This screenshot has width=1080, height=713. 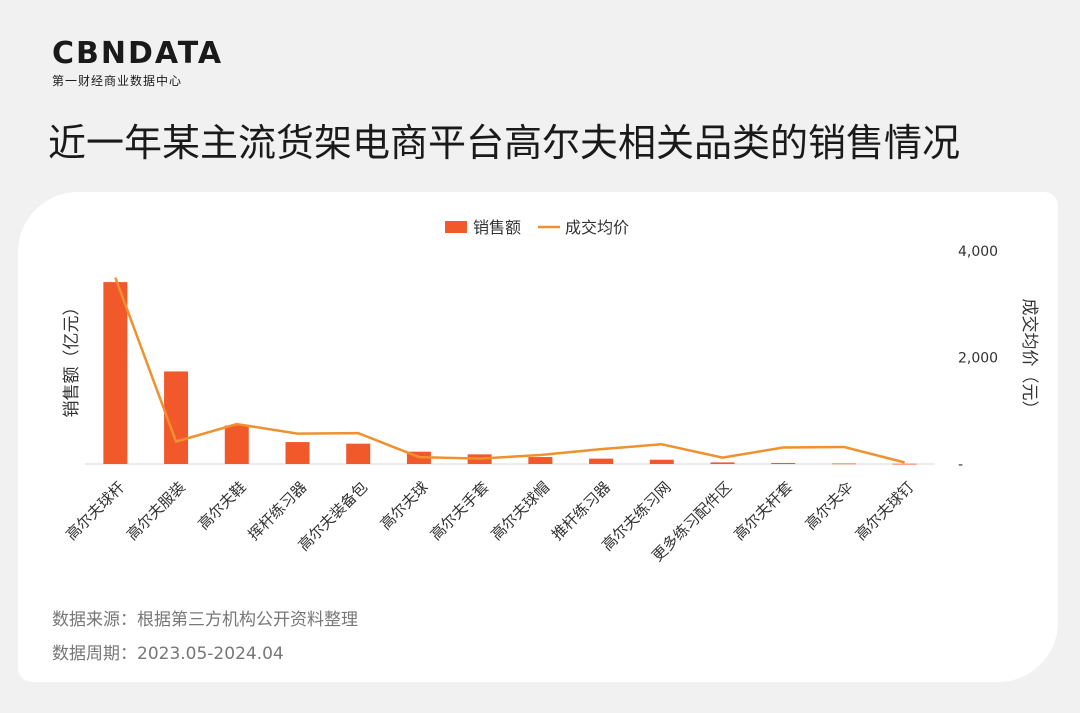 What do you see at coordinates (960, 465) in the screenshot?
I see `y-right-tick-label: -` at bounding box center [960, 465].